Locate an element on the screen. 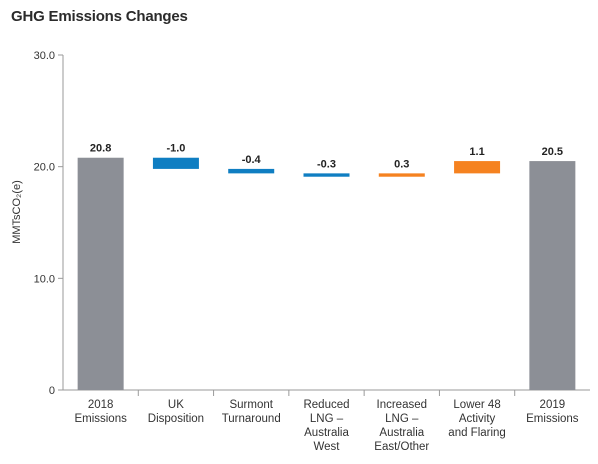 The width and height of the screenshot is (598, 464). y-tick-label: 20.0 is located at coordinates (44, 168).